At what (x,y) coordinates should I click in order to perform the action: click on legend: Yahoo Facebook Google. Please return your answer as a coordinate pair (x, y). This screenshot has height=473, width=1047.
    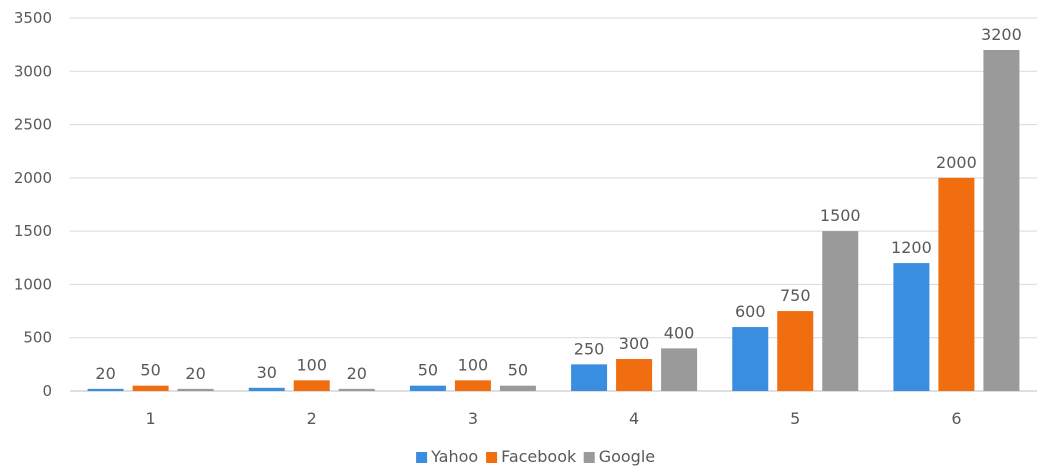
    Looking at the image, I should click on (535, 456).